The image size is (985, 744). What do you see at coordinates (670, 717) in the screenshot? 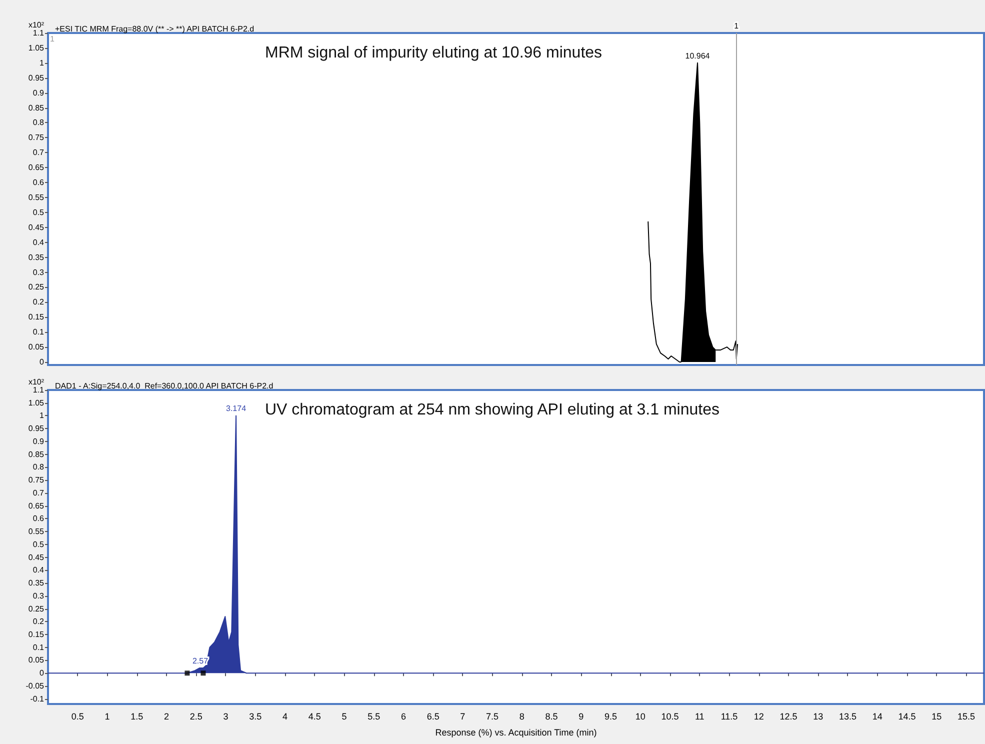
I see `x-tick-label: 10.5` at bounding box center [670, 717].